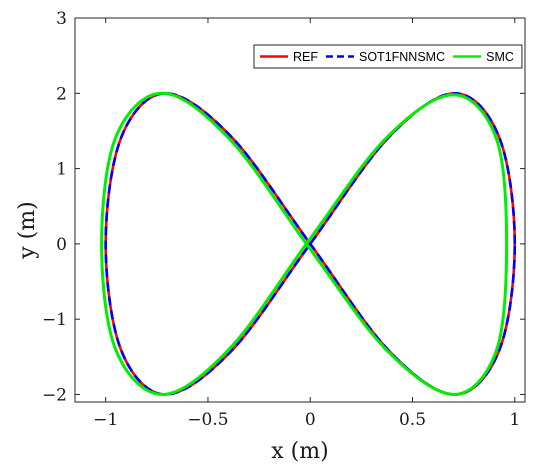 This screenshot has width=550, height=468. Describe the element at coordinates (514, 420) in the screenshot. I see `x-tick-label: 1` at that location.